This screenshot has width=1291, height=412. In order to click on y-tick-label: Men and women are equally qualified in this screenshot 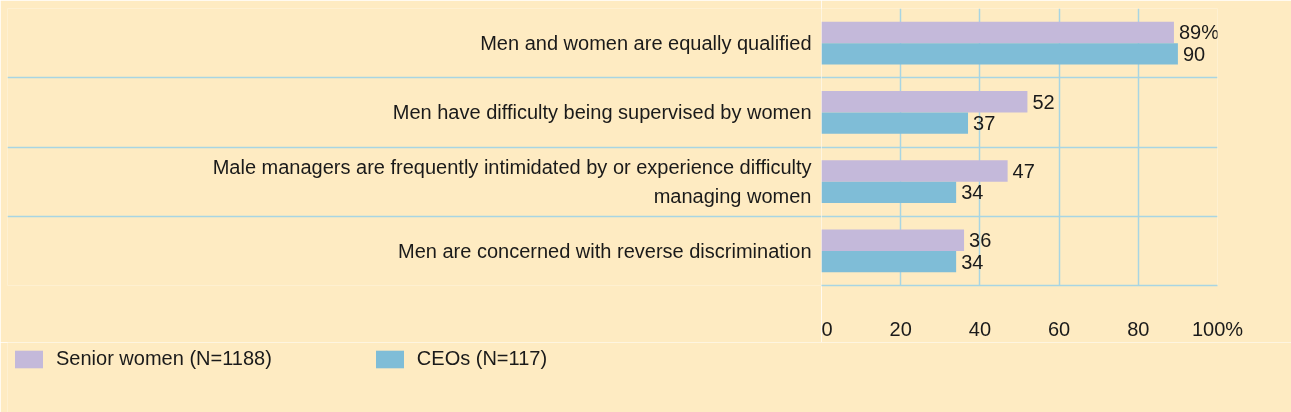, I will do `click(646, 43)`.